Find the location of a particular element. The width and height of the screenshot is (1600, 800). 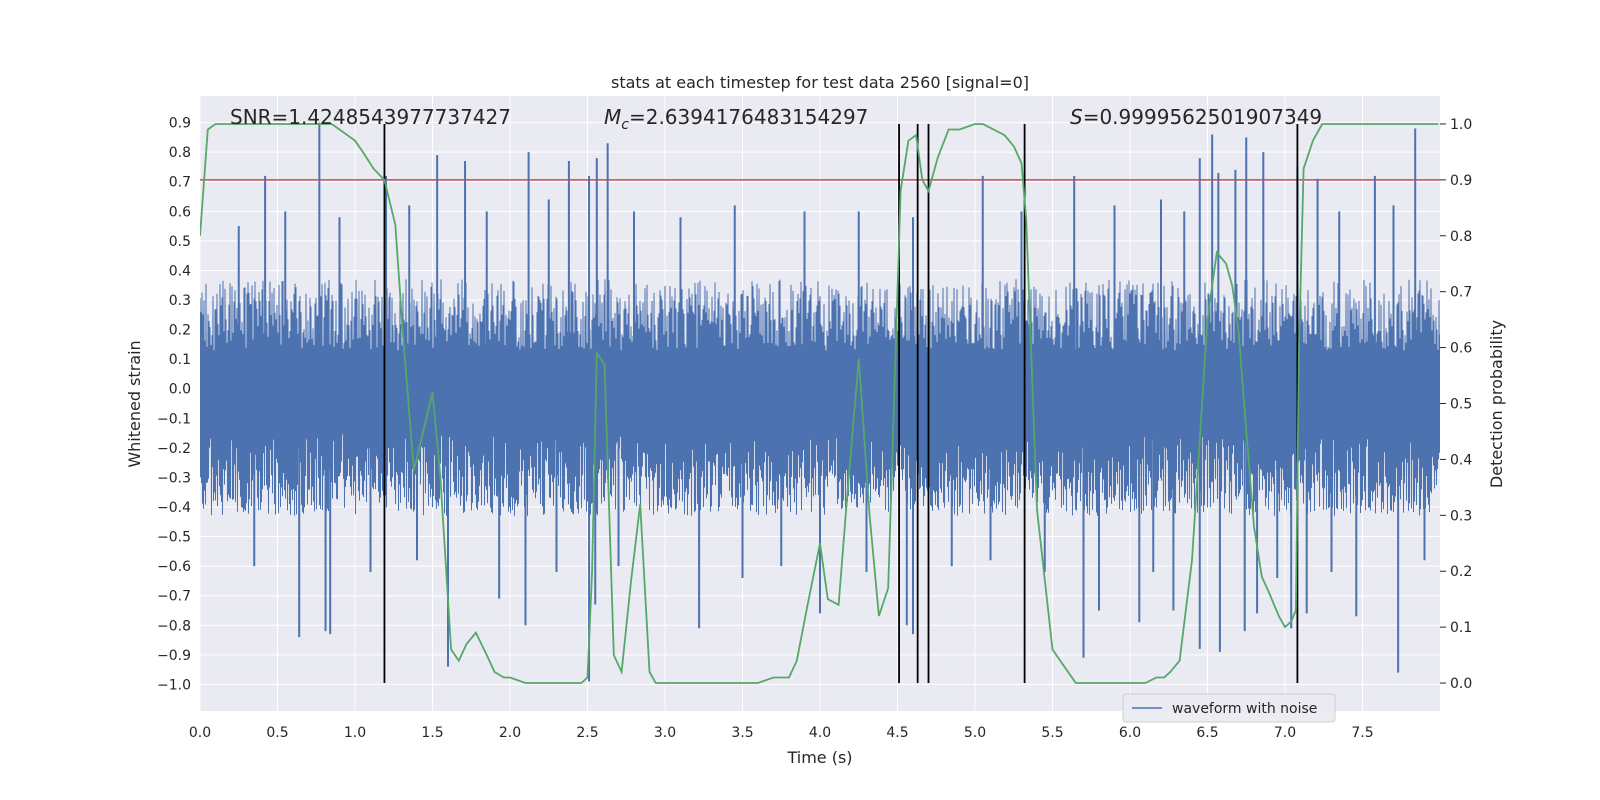

x-axis-label: Time (s) is located at coordinates (819, 757).